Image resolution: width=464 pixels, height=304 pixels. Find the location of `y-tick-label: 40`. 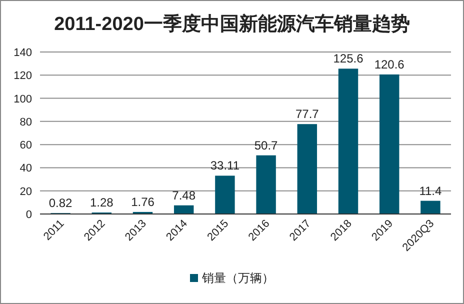

y-tick-label: 40 is located at coordinates (26, 168).